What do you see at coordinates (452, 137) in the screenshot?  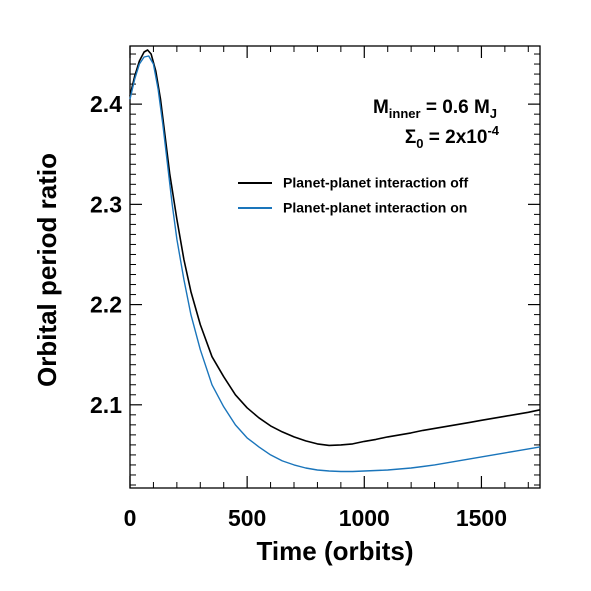 I see `surface-density-annotation: Σ0 = 2x10-4` at bounding box center [452, 137].